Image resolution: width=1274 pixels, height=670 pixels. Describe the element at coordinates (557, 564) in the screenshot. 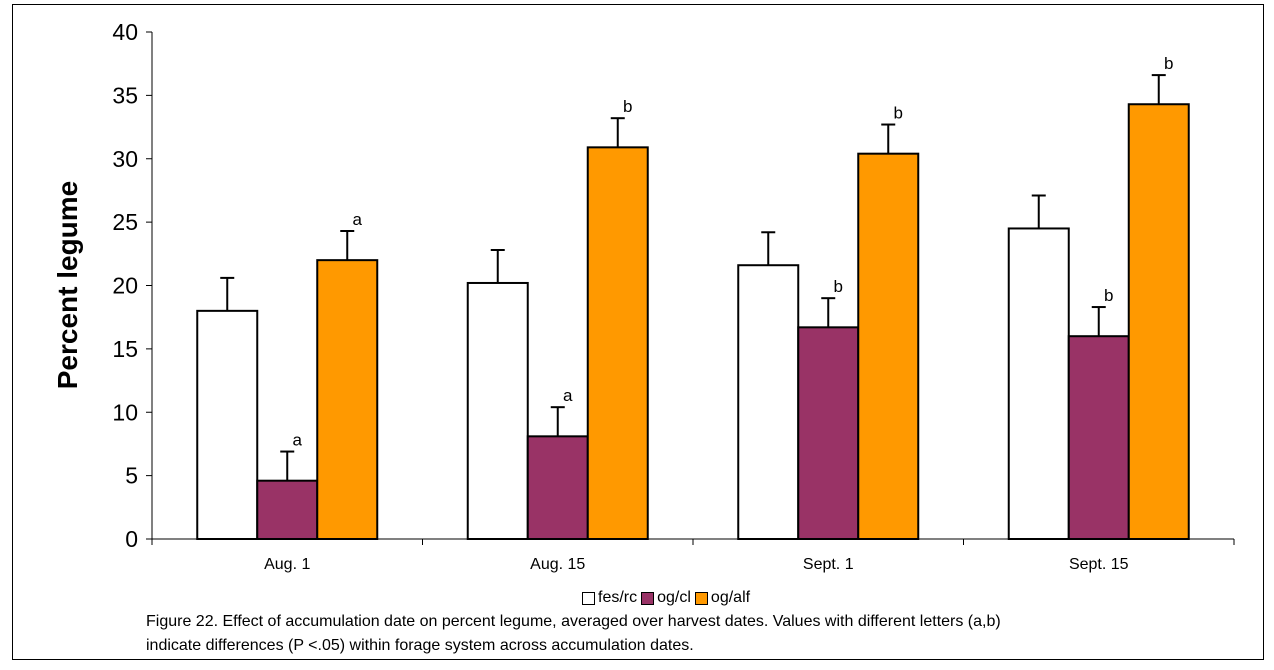

I see `x-category-label: Aug. 15` at that location.